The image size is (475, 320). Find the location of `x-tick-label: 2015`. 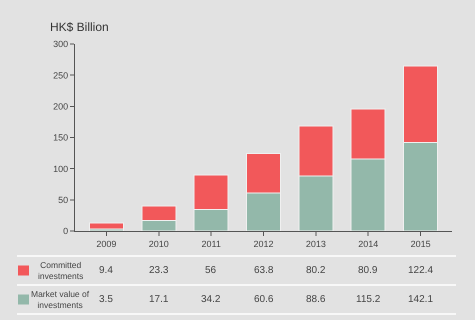

x-tick-label: 2015 is located at coordinates (420, 243).